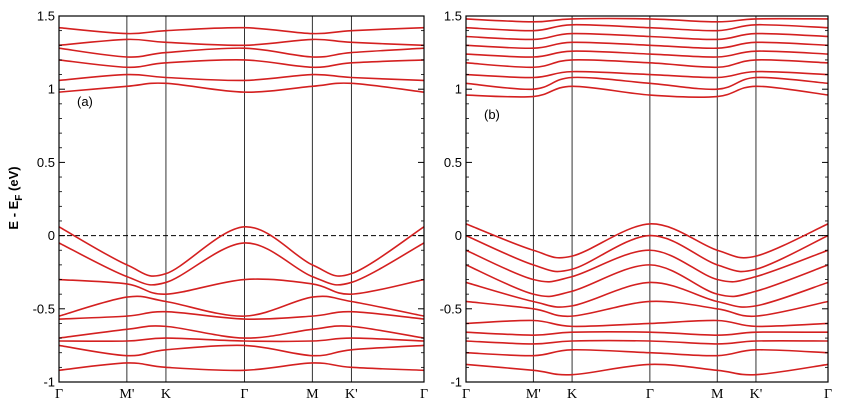 This screenshot has width=850, height=416. I want to click on y-axis-label-main: E - E, so click(13, 214).